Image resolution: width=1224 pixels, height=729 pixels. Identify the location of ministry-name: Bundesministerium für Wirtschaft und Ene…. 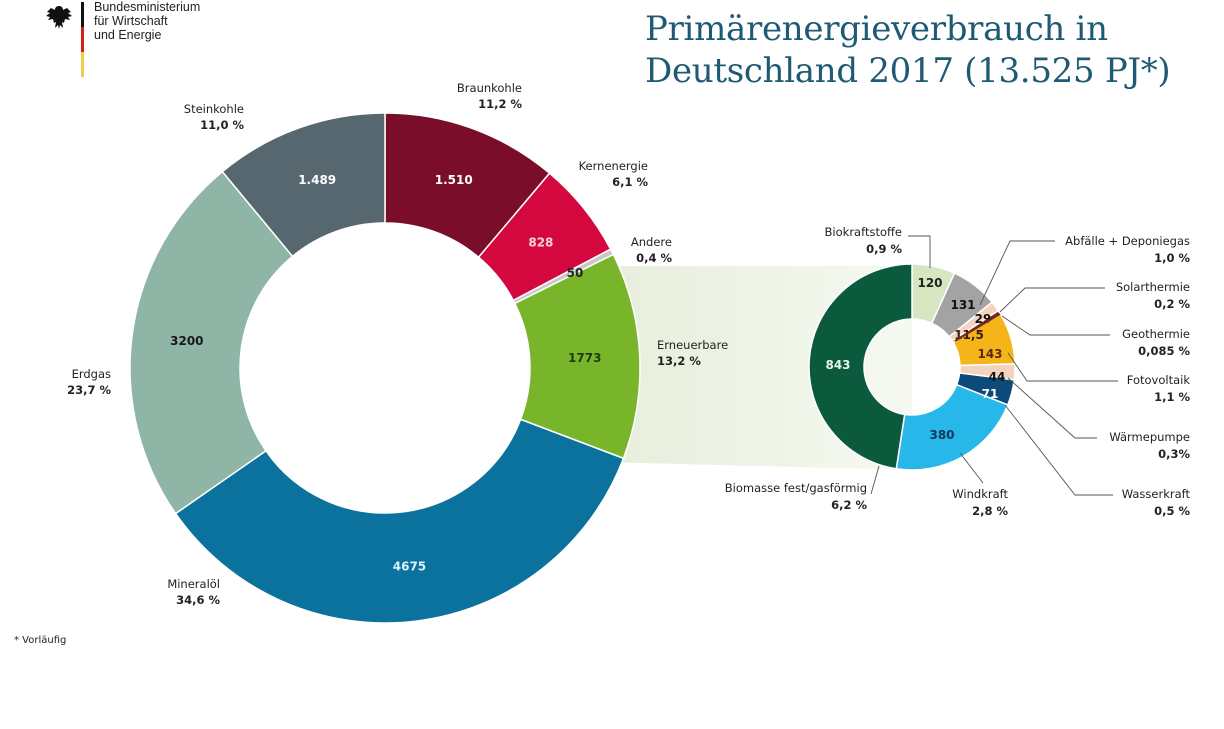
(147, 21).